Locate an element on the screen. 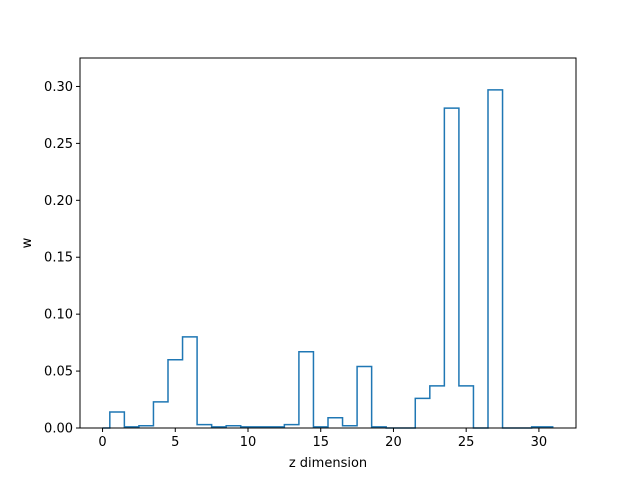  y-tick-label: 0.20 is located at coordinates (58, 201).